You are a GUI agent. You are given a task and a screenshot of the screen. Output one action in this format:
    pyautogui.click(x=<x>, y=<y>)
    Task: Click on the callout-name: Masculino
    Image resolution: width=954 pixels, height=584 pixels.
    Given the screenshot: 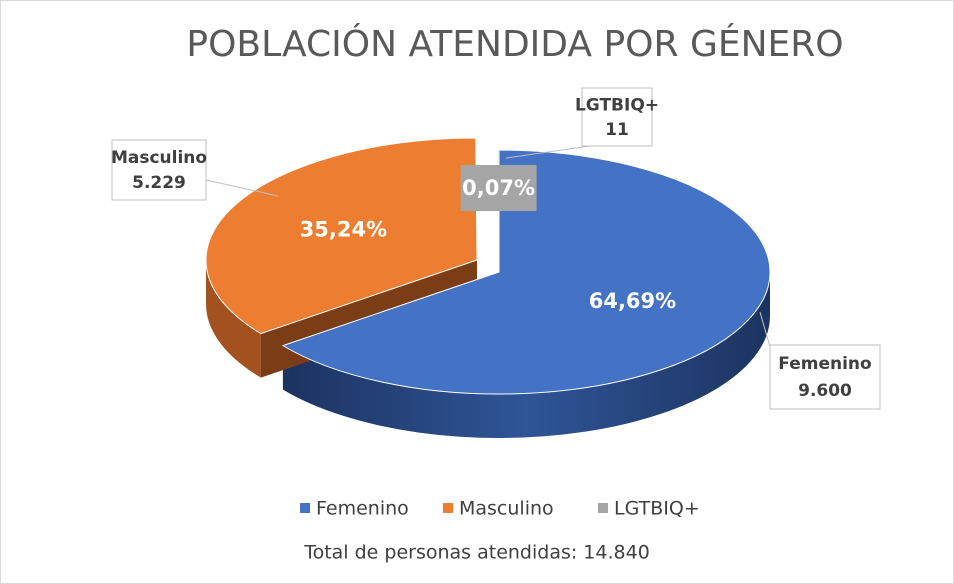 What is the action you would take?
    pyautogui.click(x=159, y=158)
    